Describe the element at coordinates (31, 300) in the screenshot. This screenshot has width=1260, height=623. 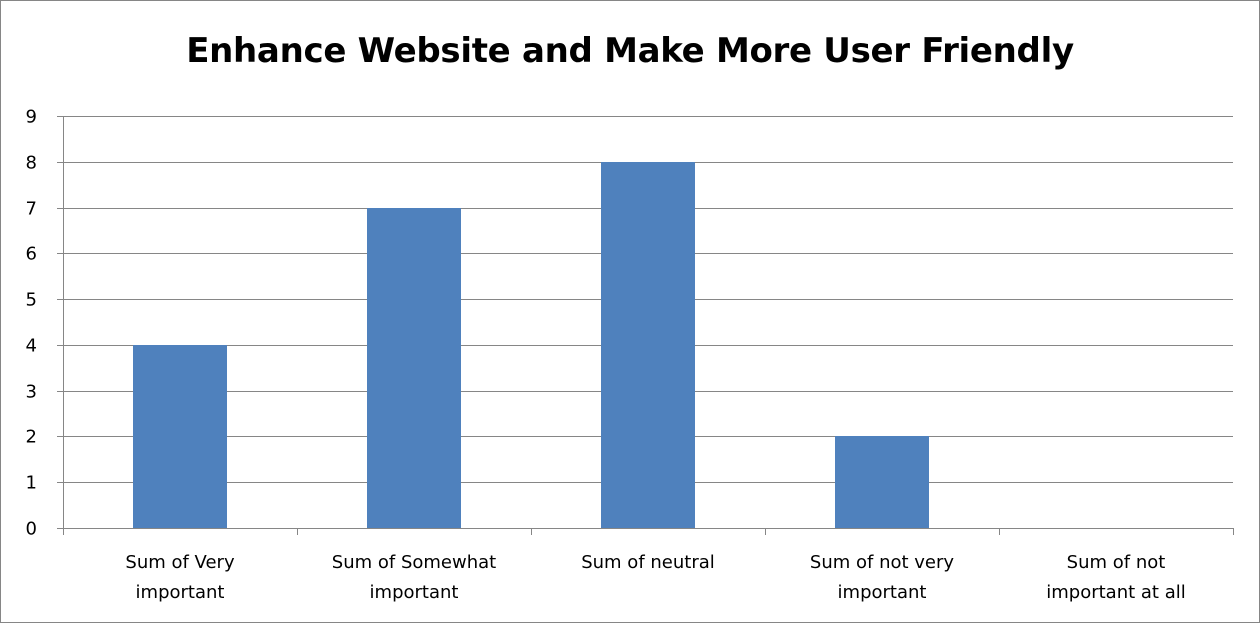
I see `y-tick-label: 5` at that location.